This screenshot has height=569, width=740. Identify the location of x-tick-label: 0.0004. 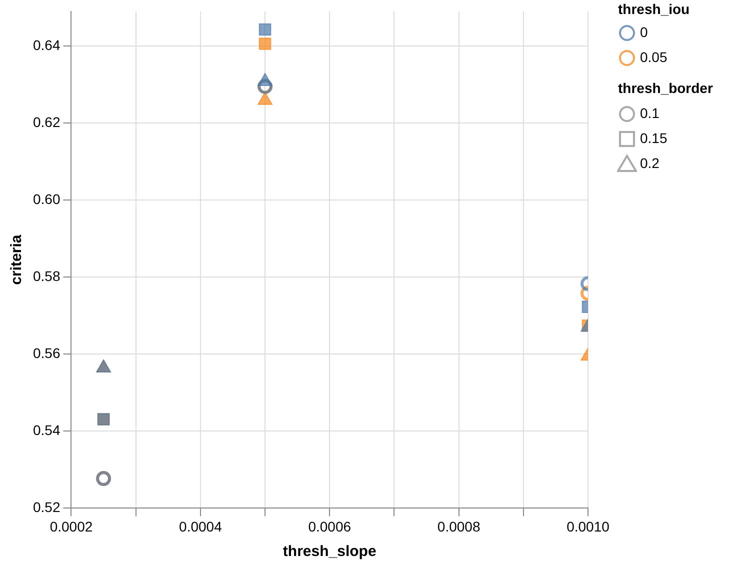
(200, 526).